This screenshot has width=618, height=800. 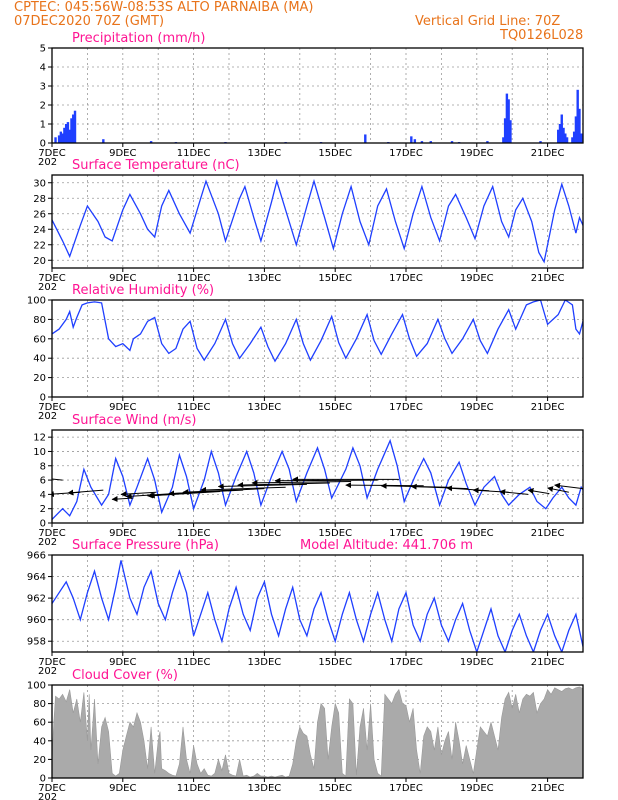 I want to click on y-tick-label: 80, so click(x=39, y=320).